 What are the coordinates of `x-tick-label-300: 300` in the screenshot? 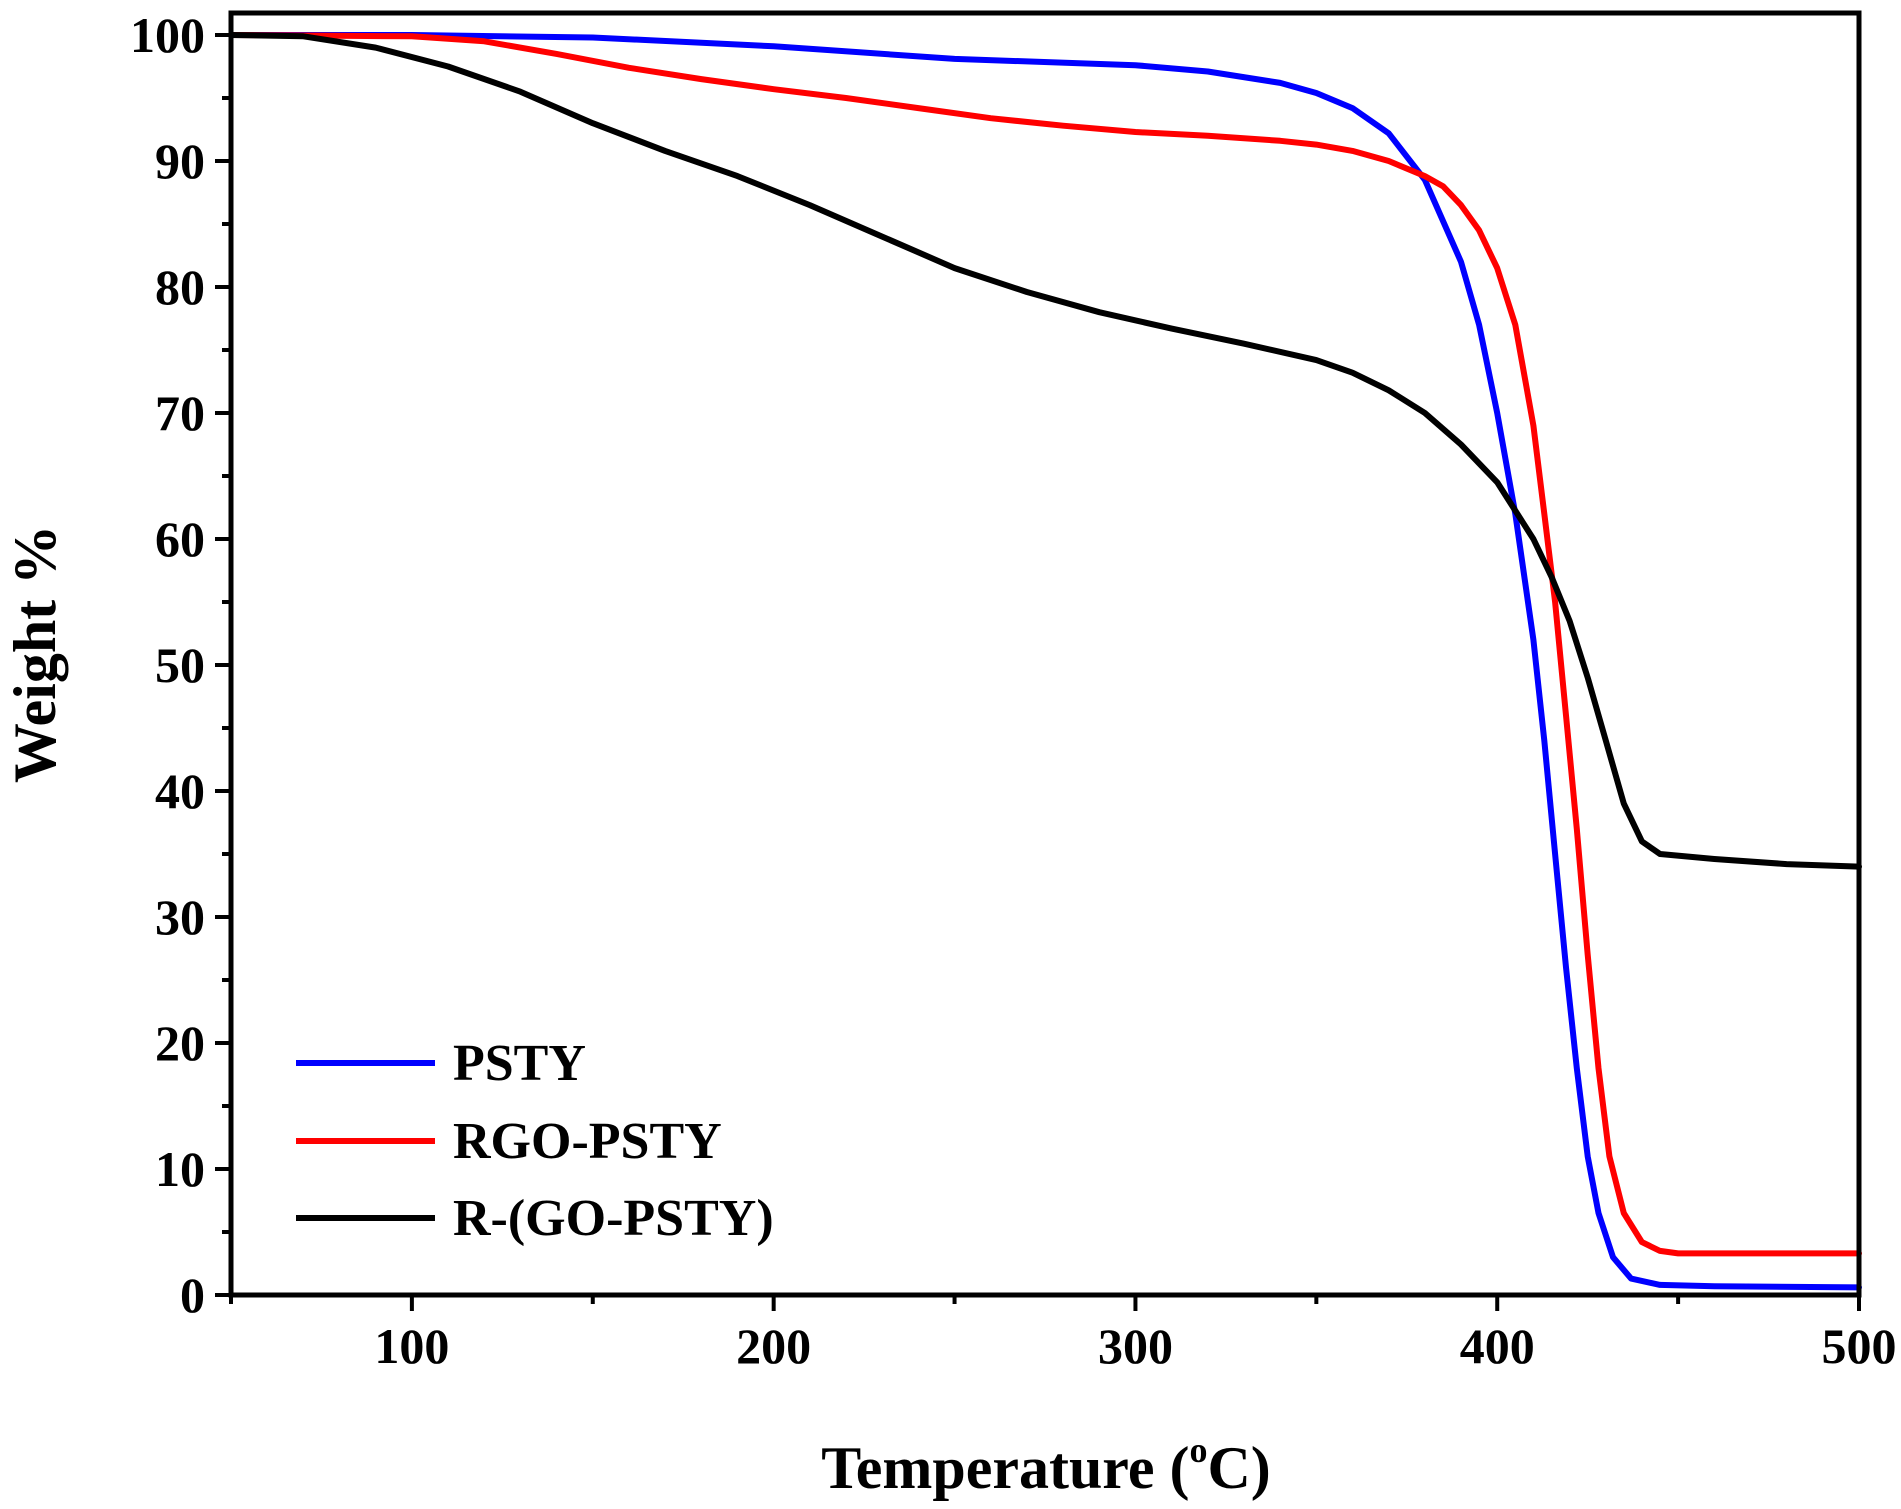 It's located at (1135, 1346).